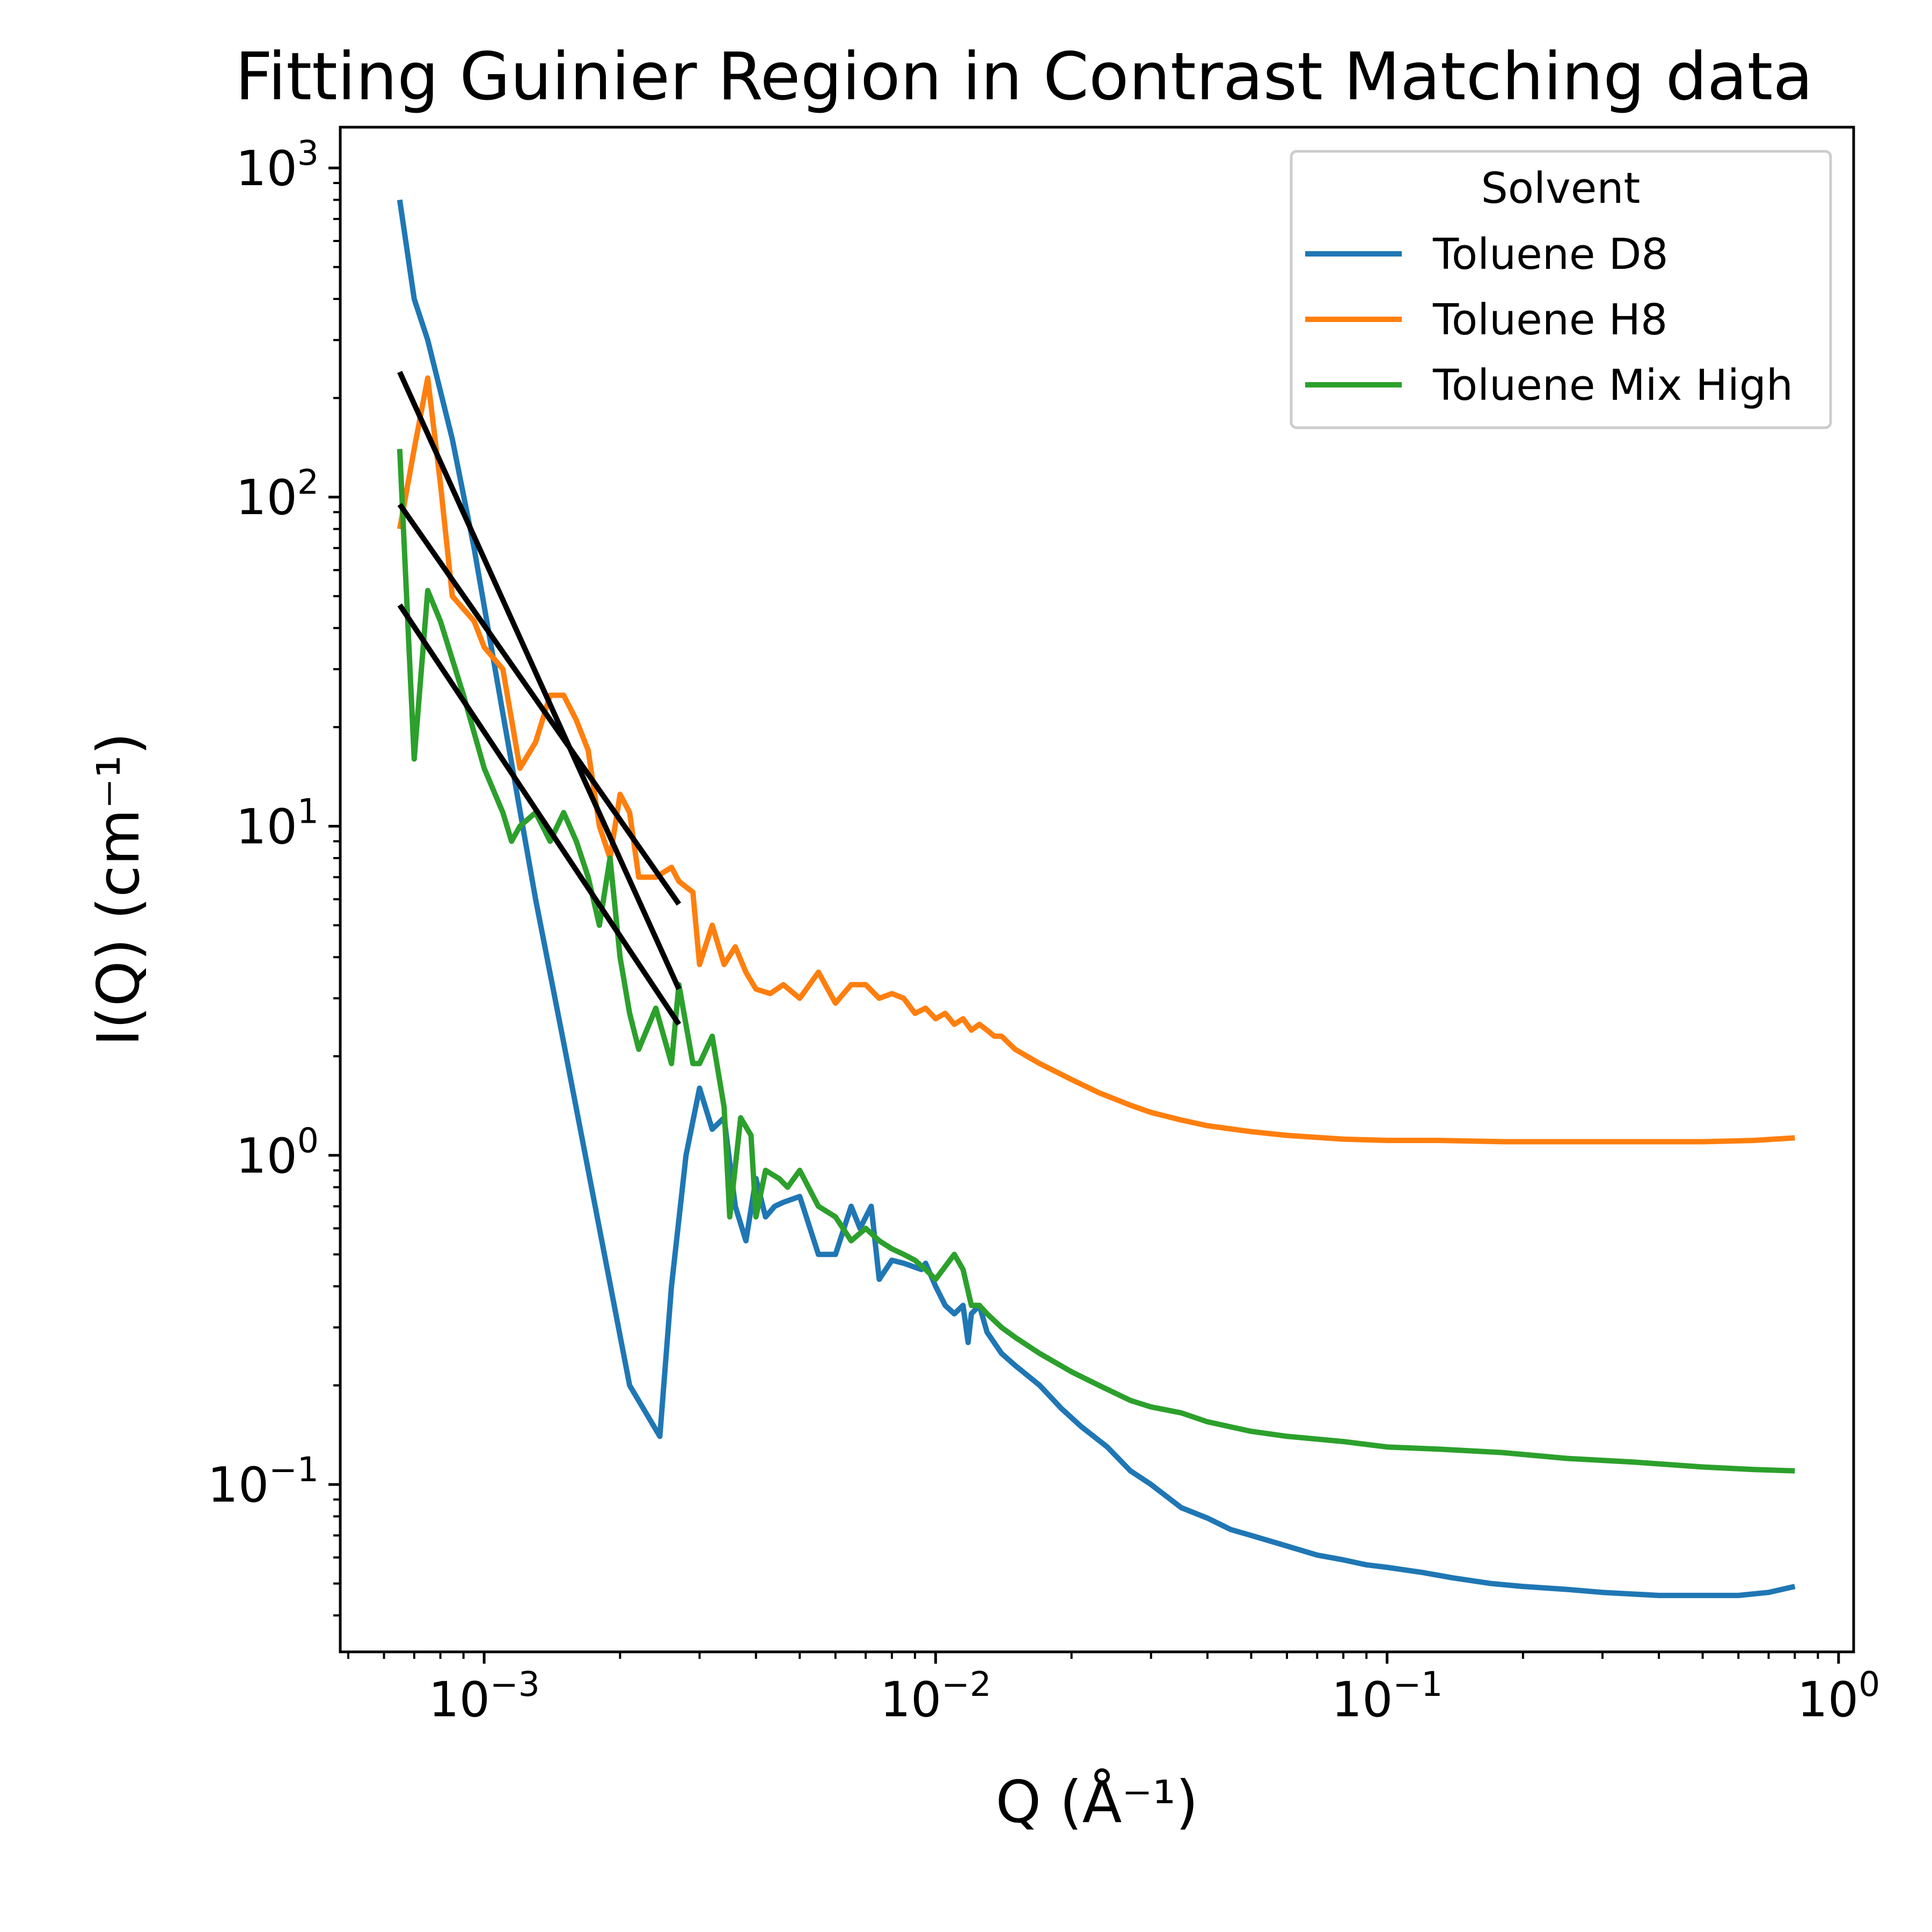 The width and height of the screenshot is (1932, 1932). Describe the element at coordinates (1561, 188) in the screenshot. I see `legend-title: Solvent` at that location.